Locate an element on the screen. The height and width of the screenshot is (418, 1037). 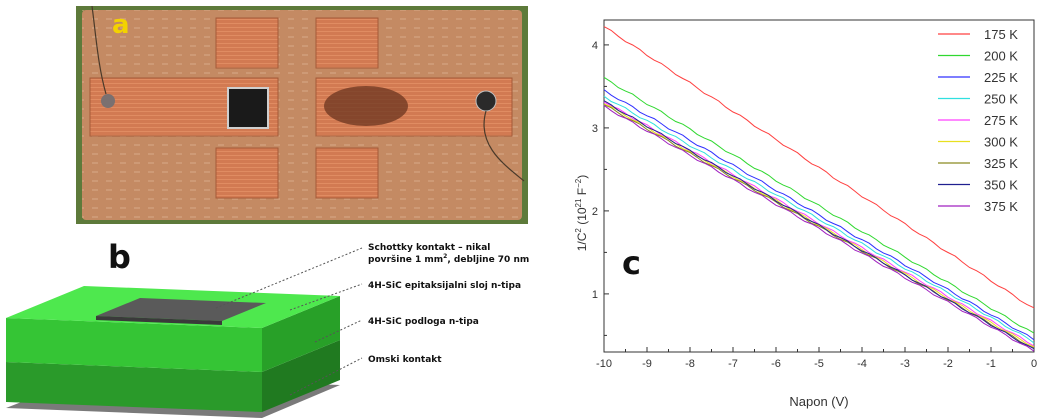
y-tick-label: 1 is located at coordinates (595, 295).